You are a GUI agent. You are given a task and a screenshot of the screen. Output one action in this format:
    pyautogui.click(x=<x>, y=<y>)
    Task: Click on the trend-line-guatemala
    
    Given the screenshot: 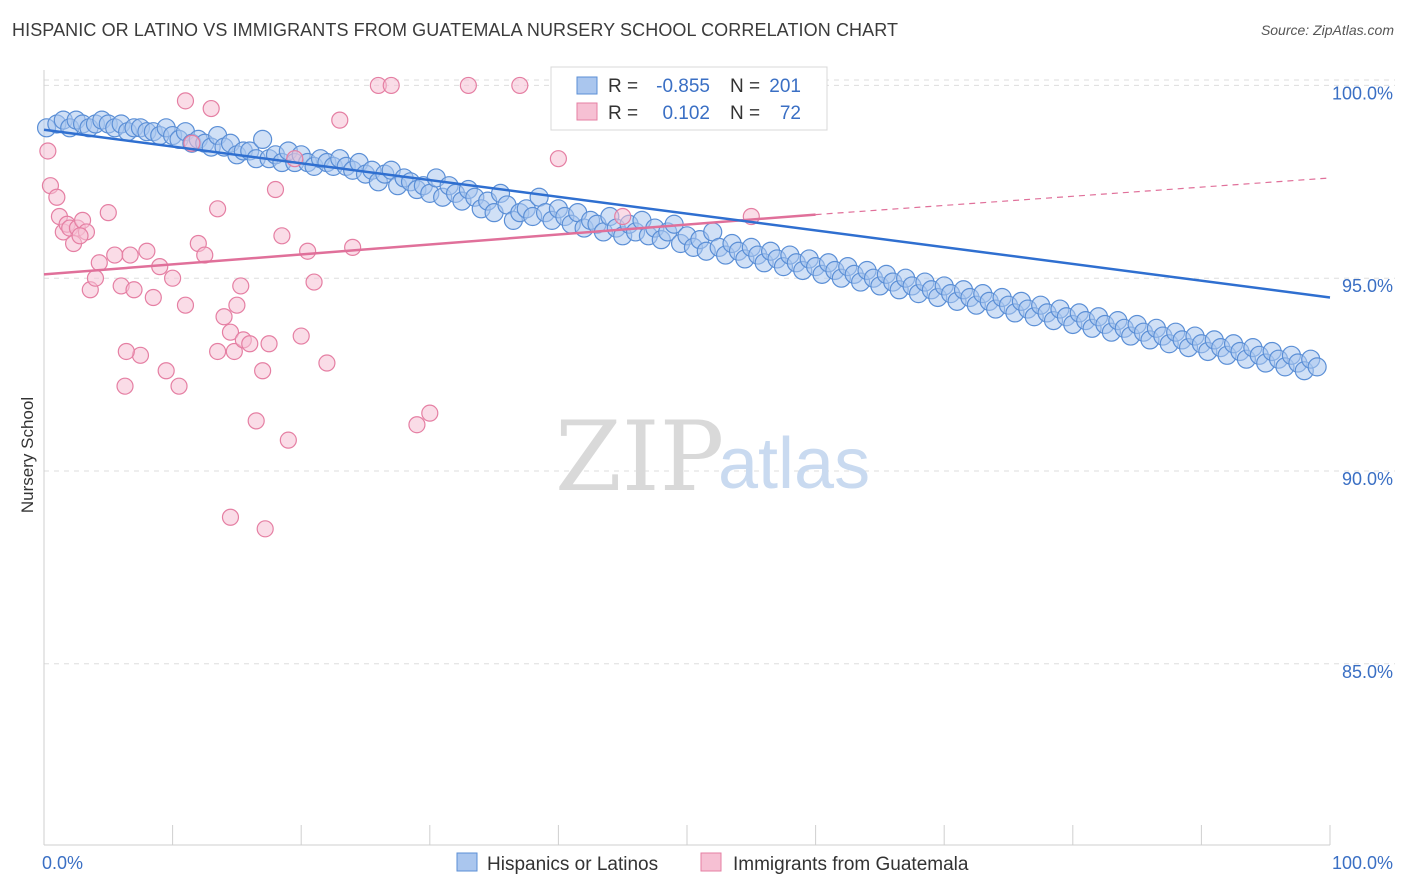 What is the action you would take?
    pyautogui.click(x=429, y=244)
    